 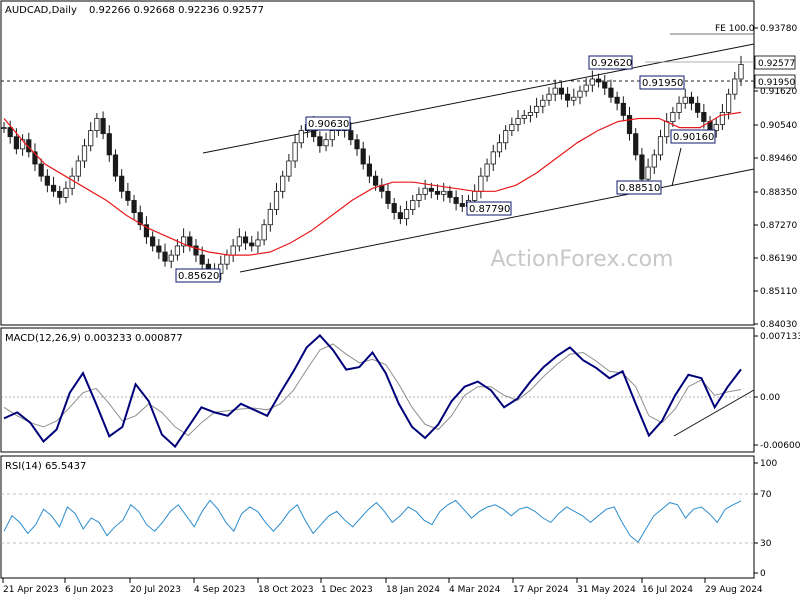 I want to click on price-tick-5: 0.87270, so click(x=778, y=226).